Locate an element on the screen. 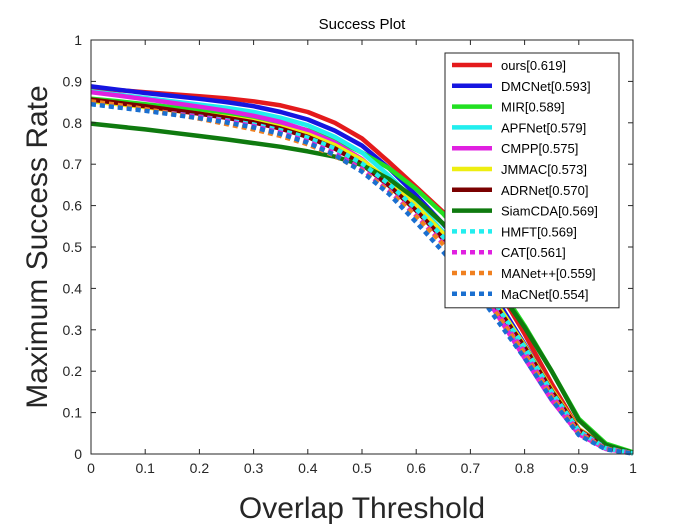  x-tick-label: 0.2 is located at coordinates (200, 468).